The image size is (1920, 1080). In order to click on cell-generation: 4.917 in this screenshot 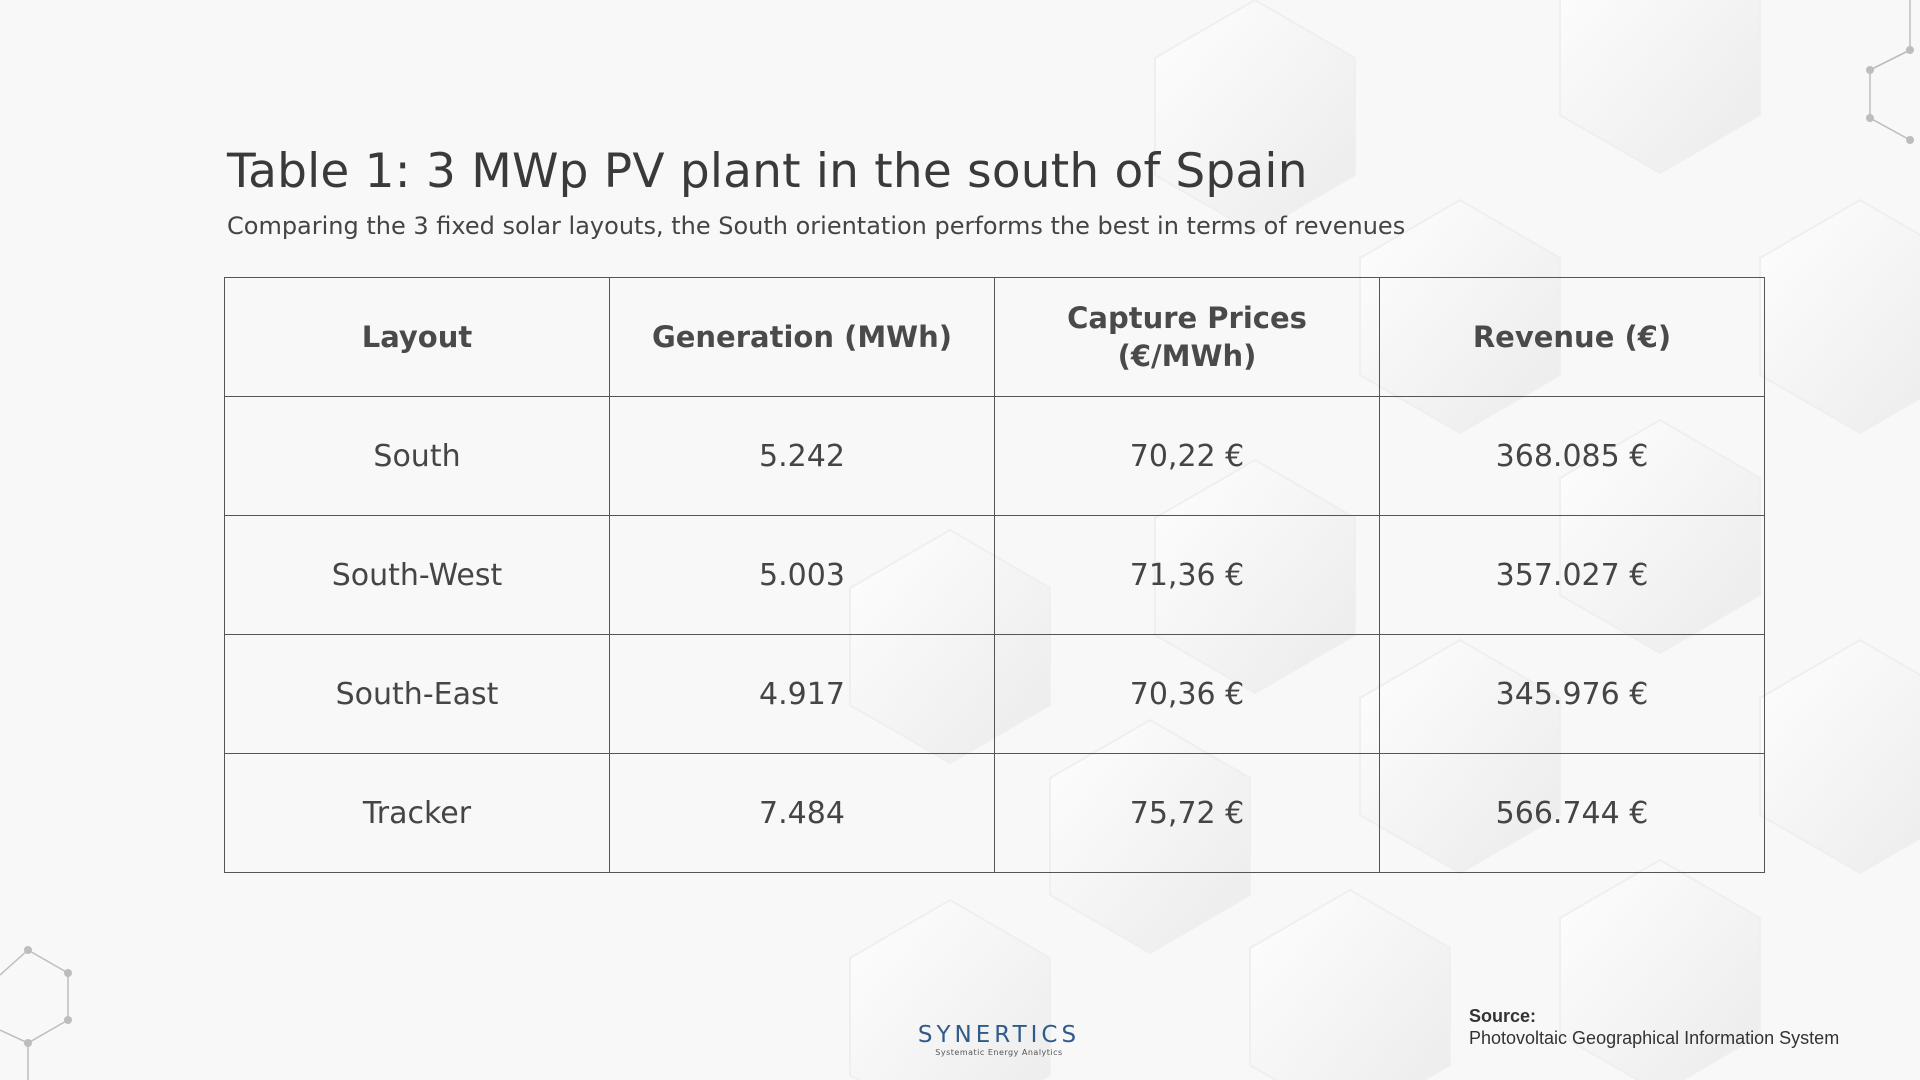, I will do `click(802, 694)`.